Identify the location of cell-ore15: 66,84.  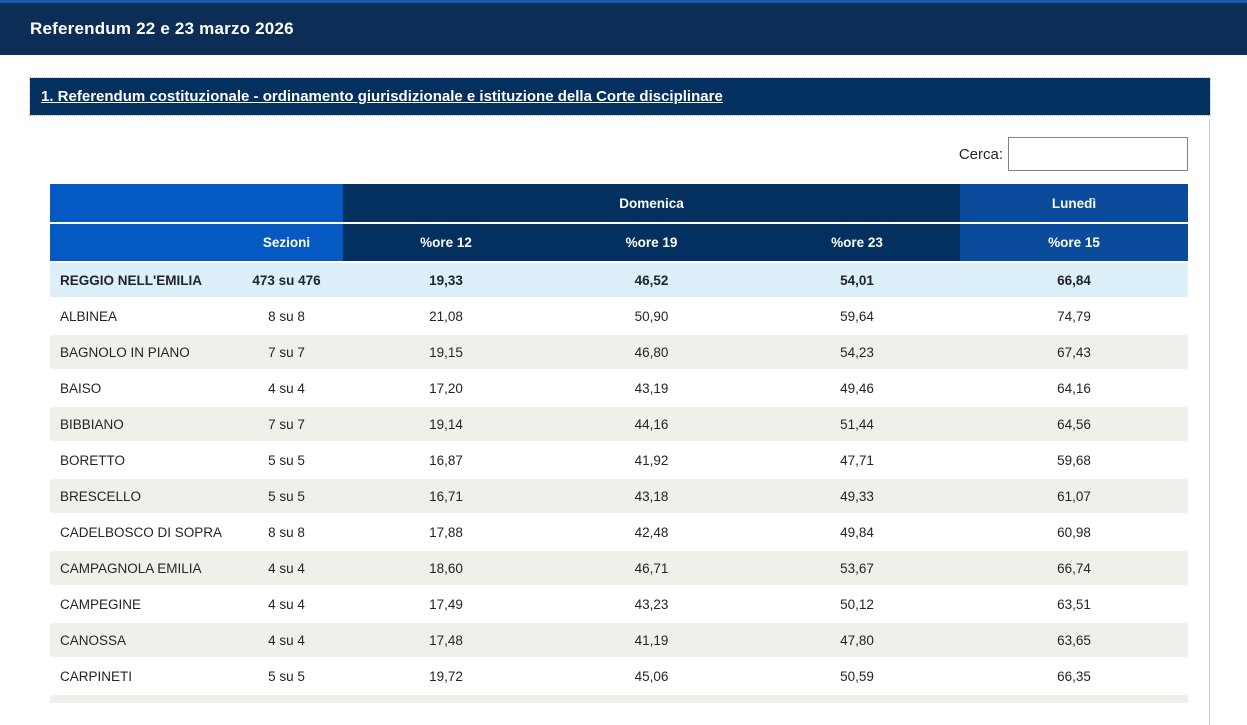
(1074, 280).